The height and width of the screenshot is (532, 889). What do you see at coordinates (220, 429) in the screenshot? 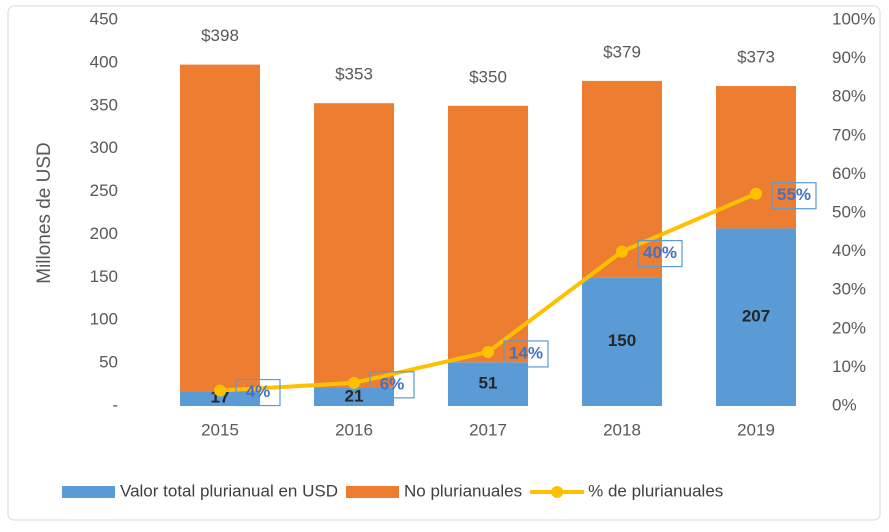
I see `x-tick-label: 2015` at bounding box center [220, 429].